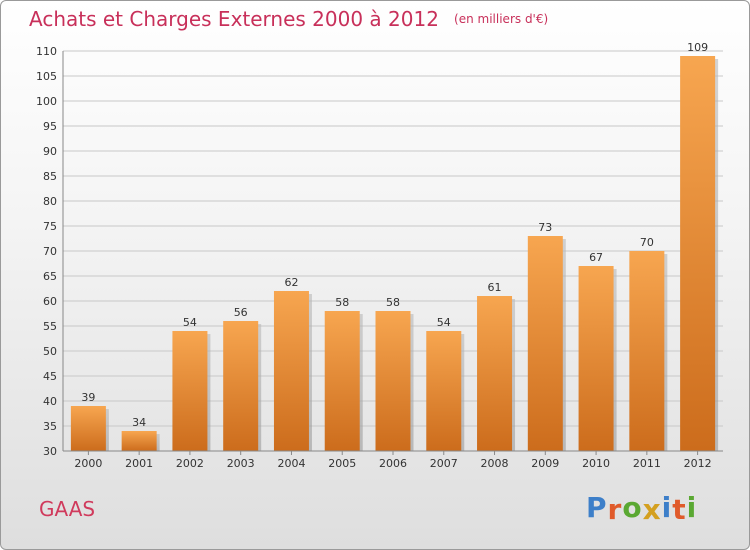  I want to click on y-tick-label: 30, so click(50, 451).